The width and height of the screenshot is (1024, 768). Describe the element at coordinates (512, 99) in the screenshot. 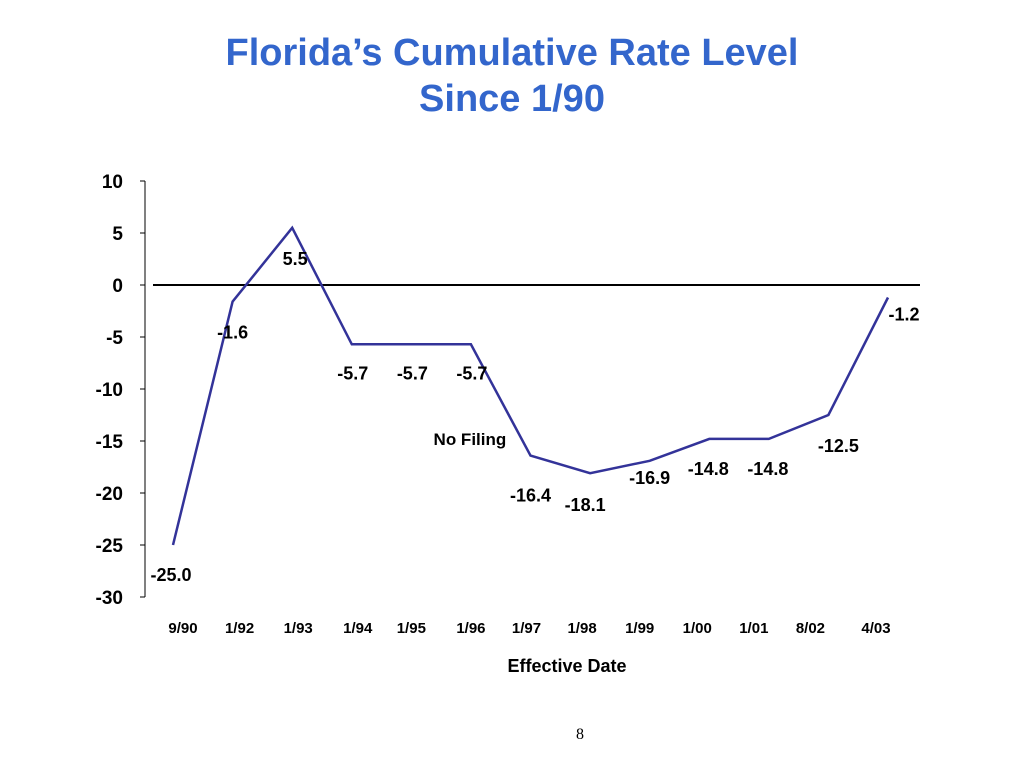

I see `slide-title-line-2: Since 1/90` at that location.